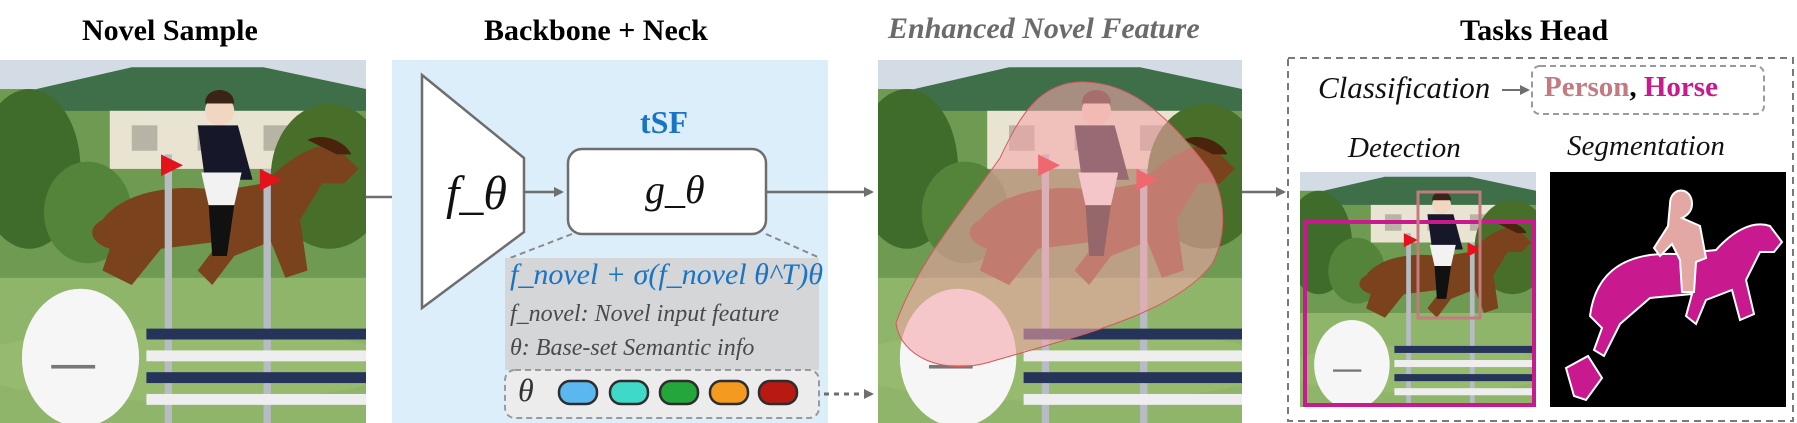 The image size is (1797, 423). I want to click on detection-image, so click(1418, 289).